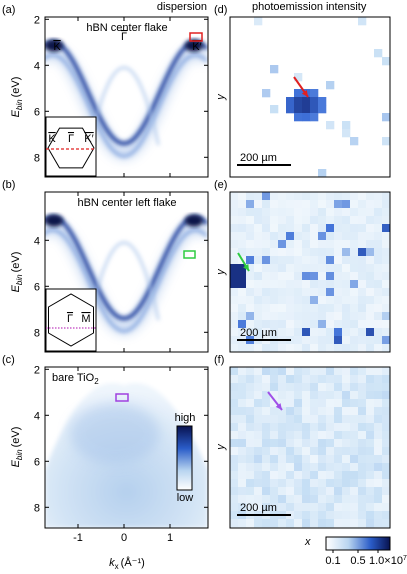  What do you see at coordinates (126, 28) in the screenshot?
I see `panel-title: hBN center flake` at bounding box center [126, 28].